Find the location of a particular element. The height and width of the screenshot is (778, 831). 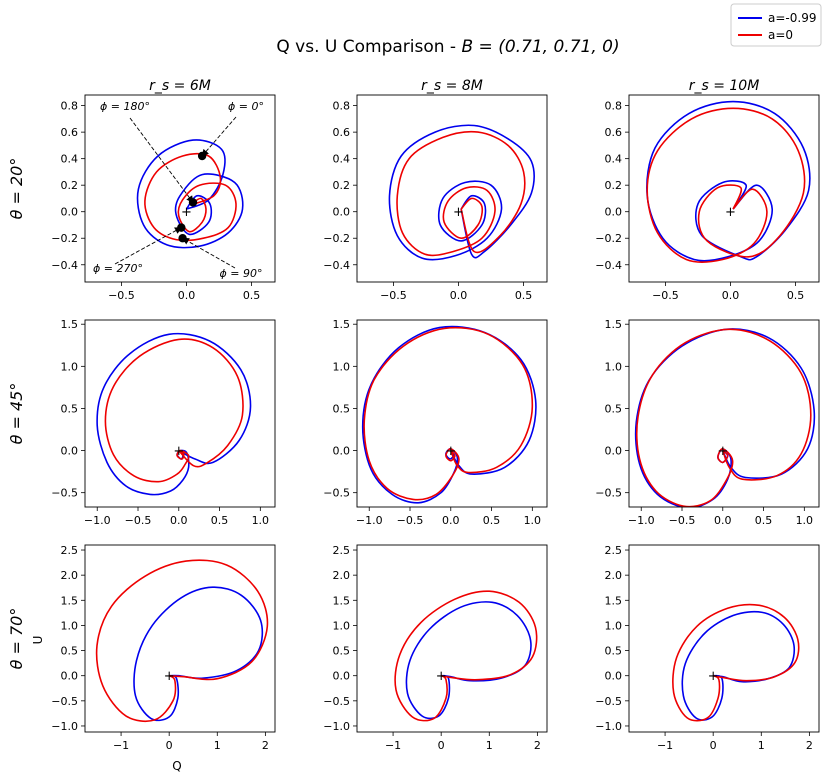

panel-r2-c1: −1 0 1 2 −1.0 −0.5 0.0 0.5 1.0 1.5 2.0 2.5 + is located at coordinates (435, 648).